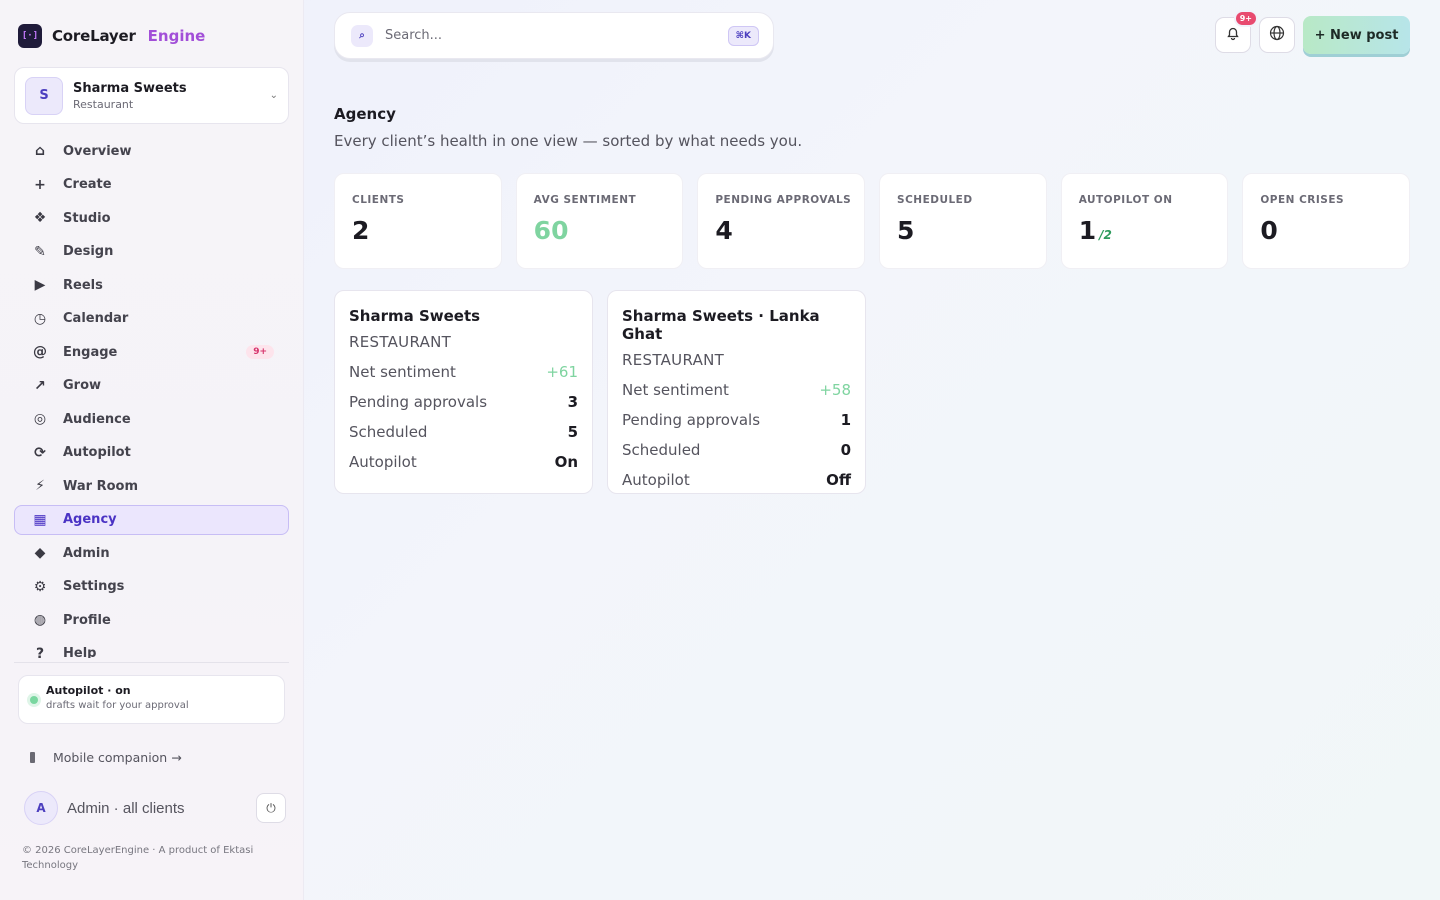  I want to click on globe-icon, so click(1277, 35).